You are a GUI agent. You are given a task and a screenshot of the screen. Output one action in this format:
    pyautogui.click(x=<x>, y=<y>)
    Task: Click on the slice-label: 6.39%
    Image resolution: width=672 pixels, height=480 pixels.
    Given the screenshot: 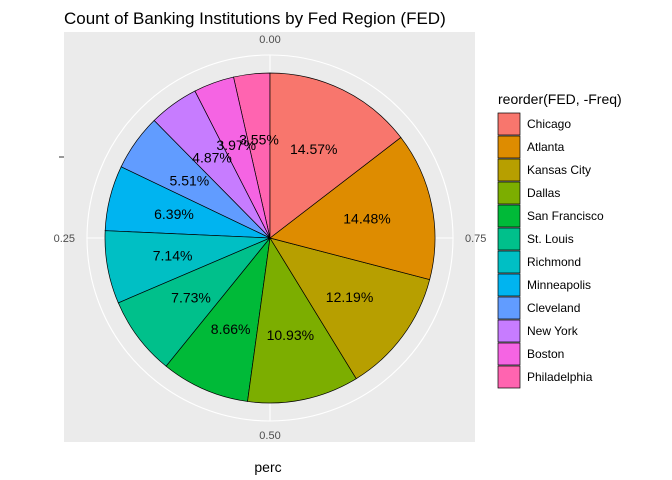 What is the action you would take?
    pyautogui.click(x=174, y=214)
    